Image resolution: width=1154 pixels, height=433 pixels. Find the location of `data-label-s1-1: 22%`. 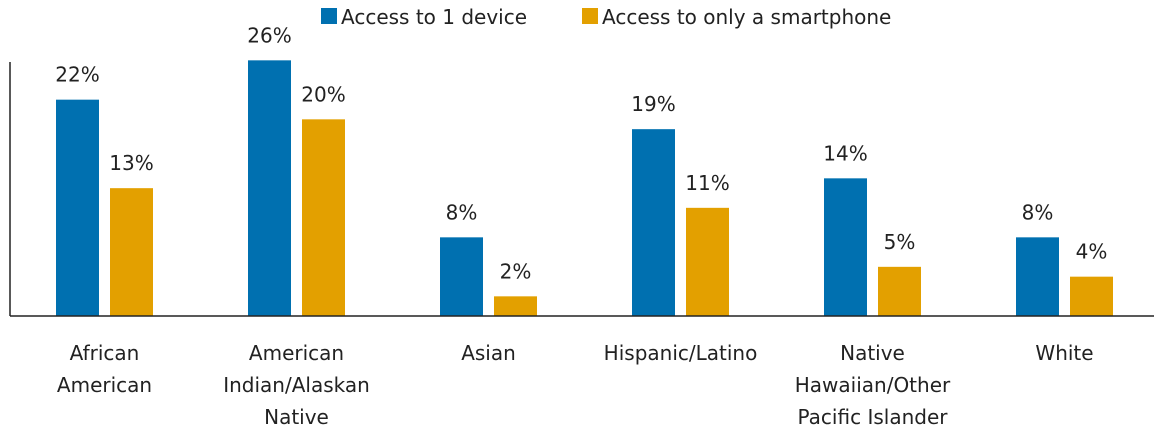

data-label-s1-1: 22% is located at coordinates (77, 75).